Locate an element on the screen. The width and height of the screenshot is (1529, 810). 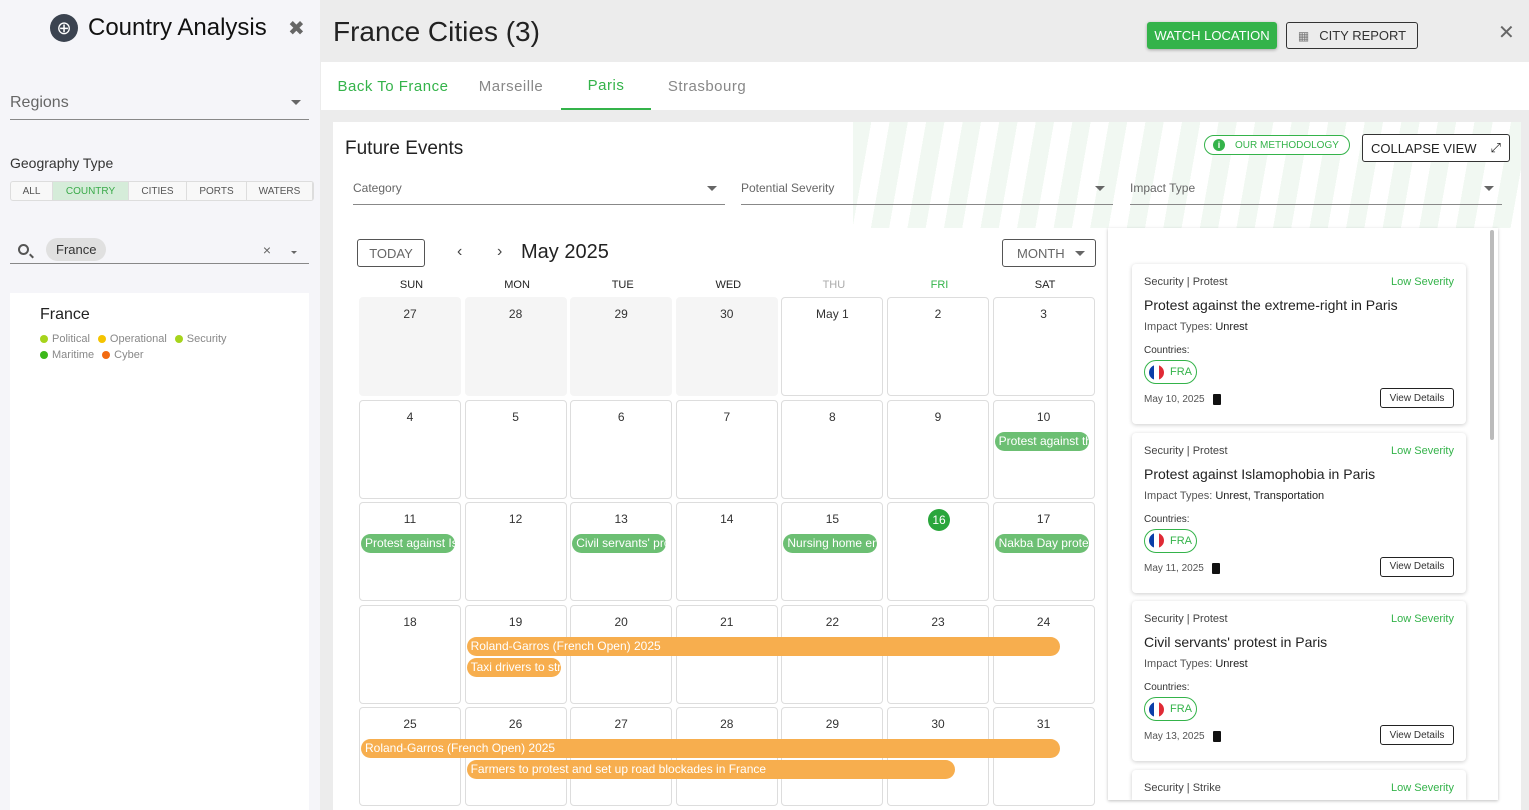
date-text: May 13, 2025 is located at coordinates (1174, 736).